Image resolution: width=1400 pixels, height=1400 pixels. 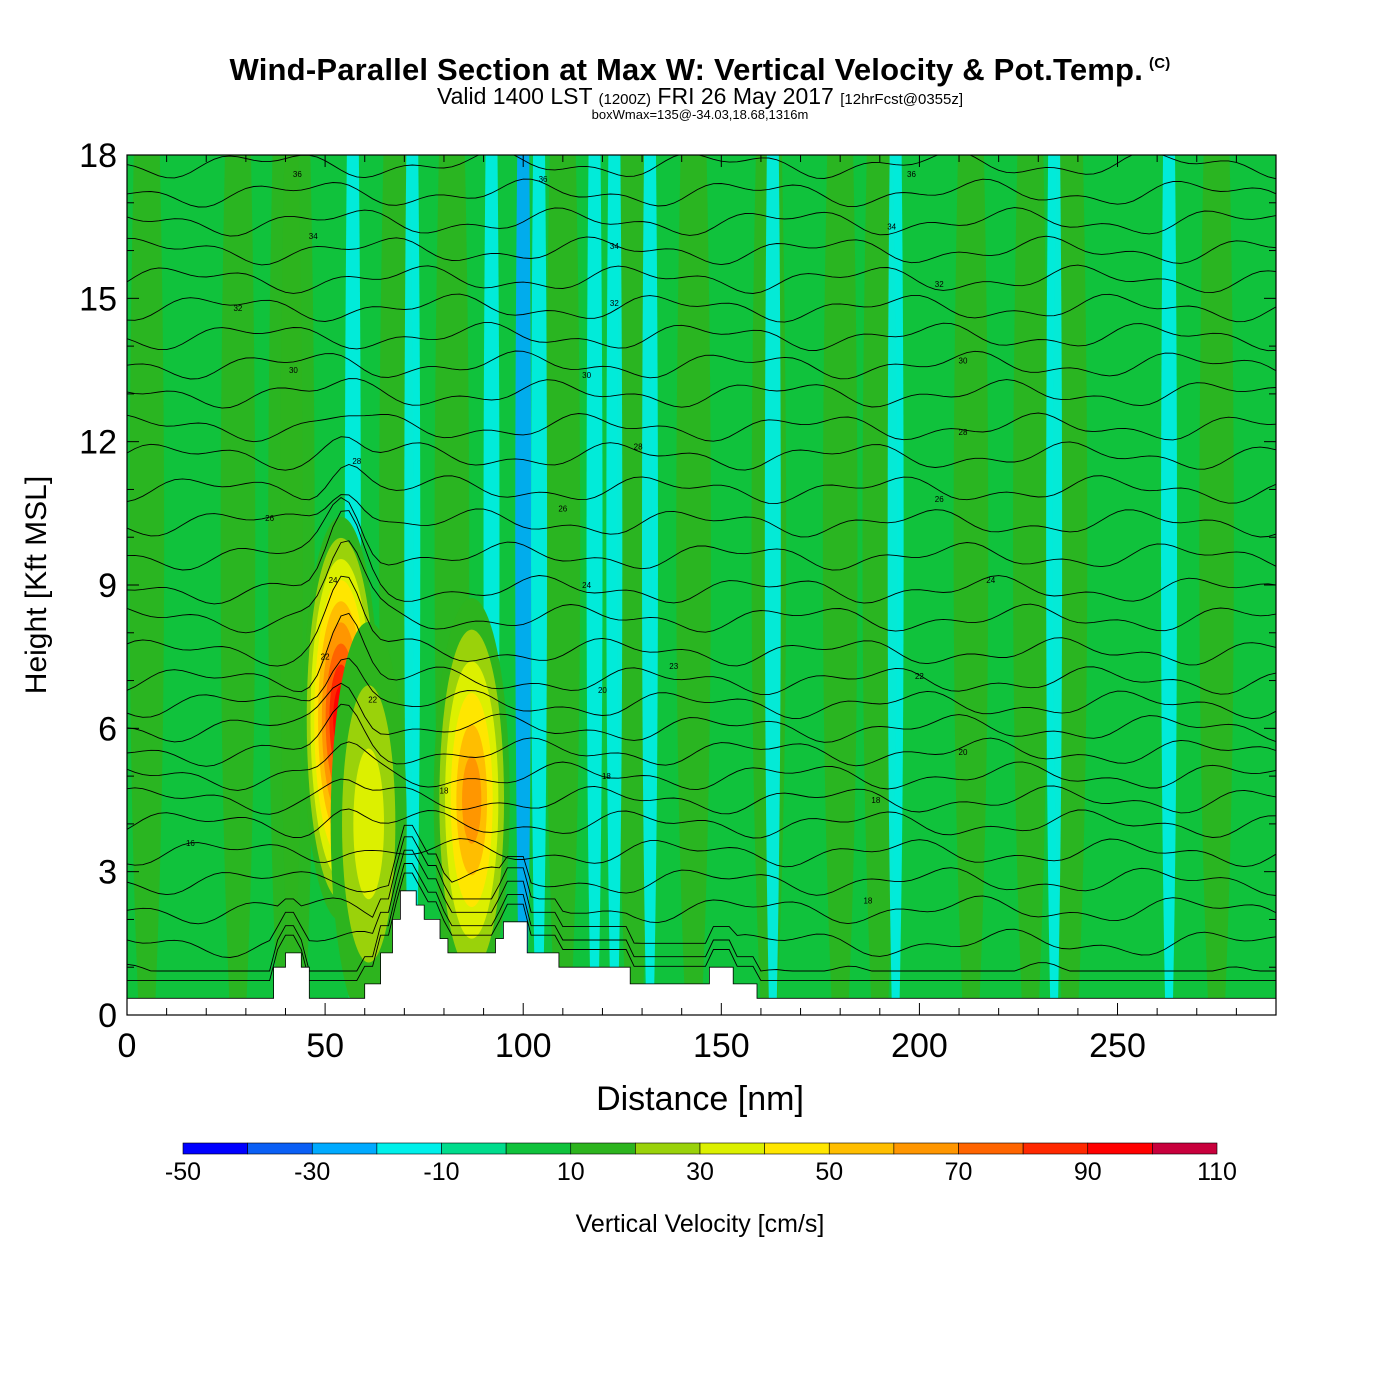 I want to click on contour-label-2: 18, so click(x=606, y=776).